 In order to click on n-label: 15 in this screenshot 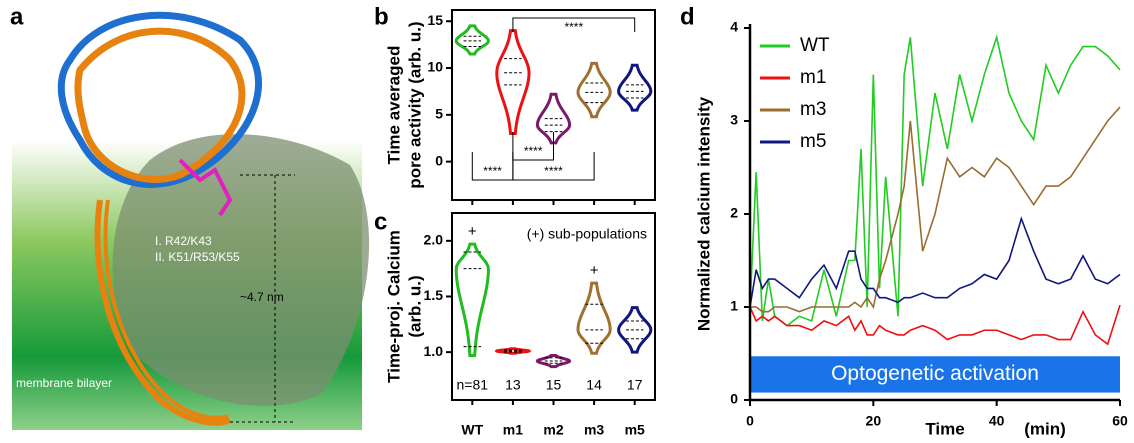, I will do `click(554, 385)`.